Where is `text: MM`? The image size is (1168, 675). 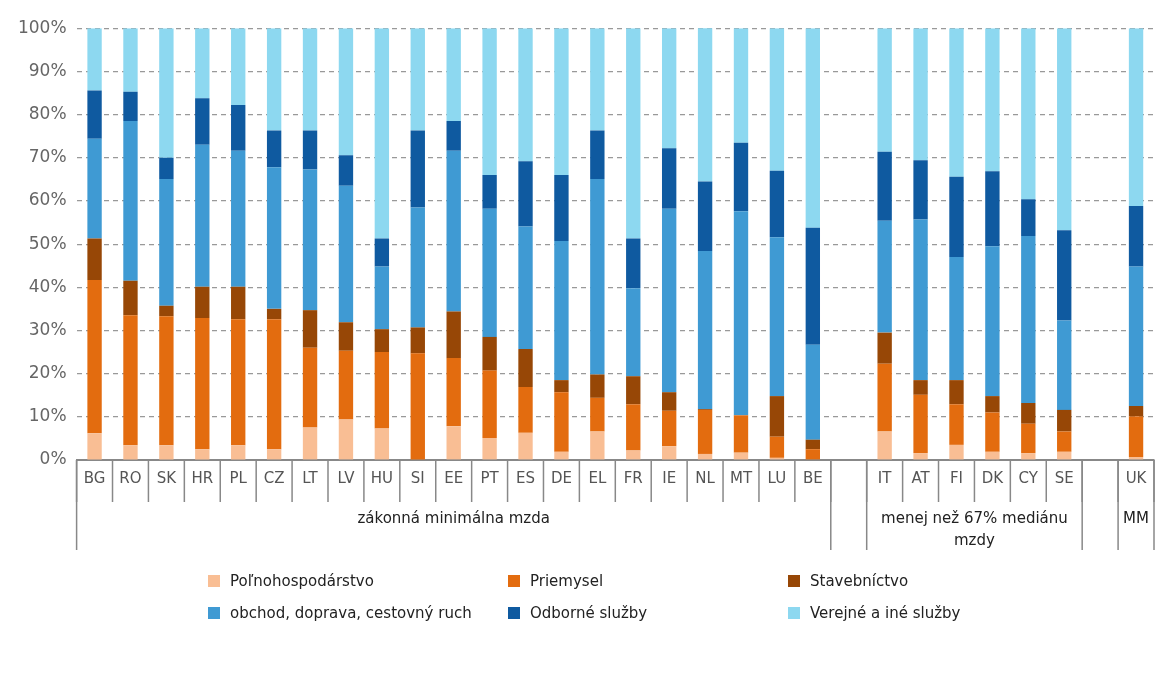 text: MM is located at coordinates (1136, 518).